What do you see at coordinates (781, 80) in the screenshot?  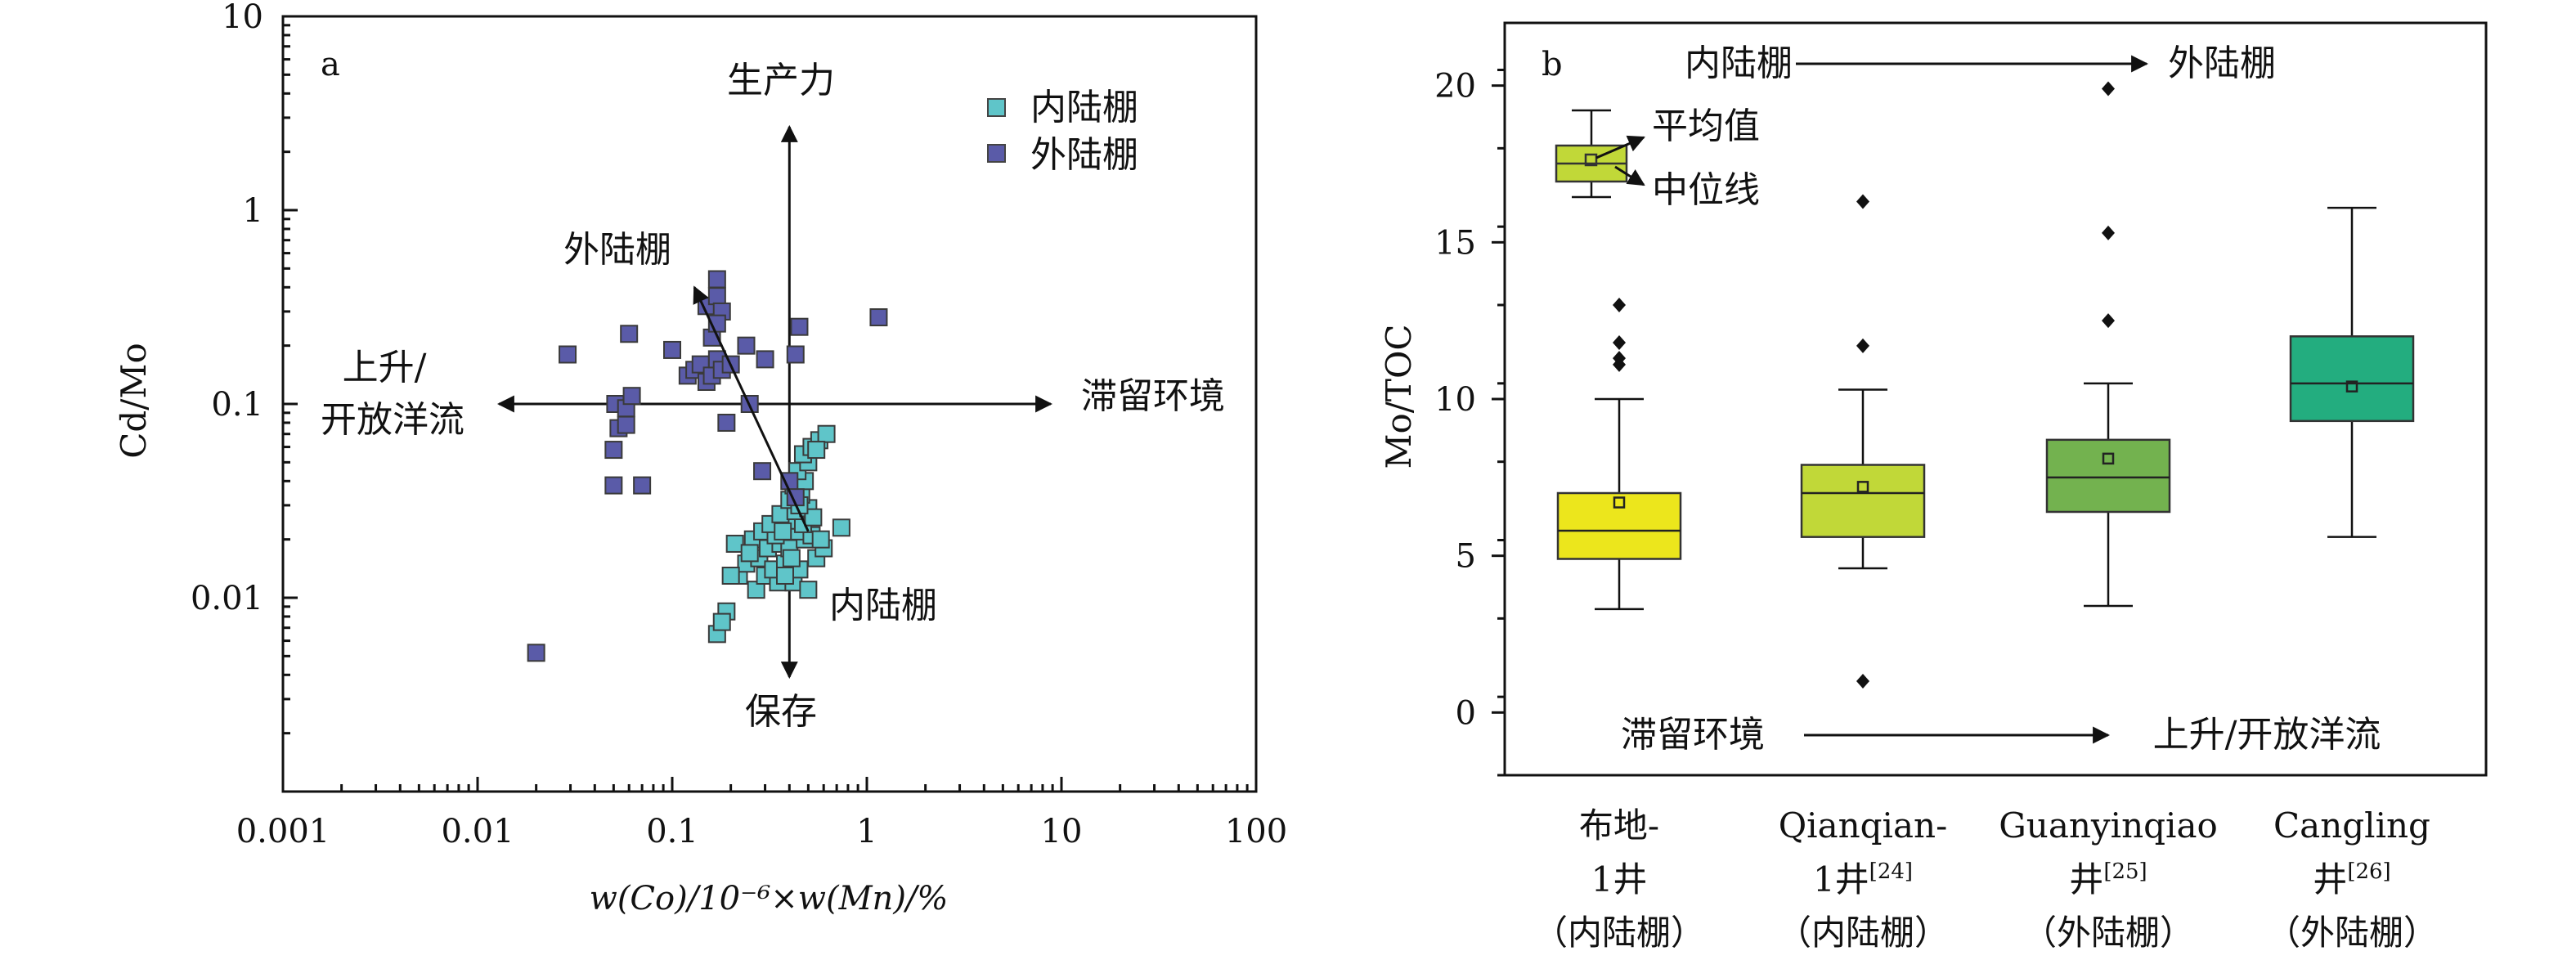 I see `productivity-label: 生产力` at bounding box center [781, 80].